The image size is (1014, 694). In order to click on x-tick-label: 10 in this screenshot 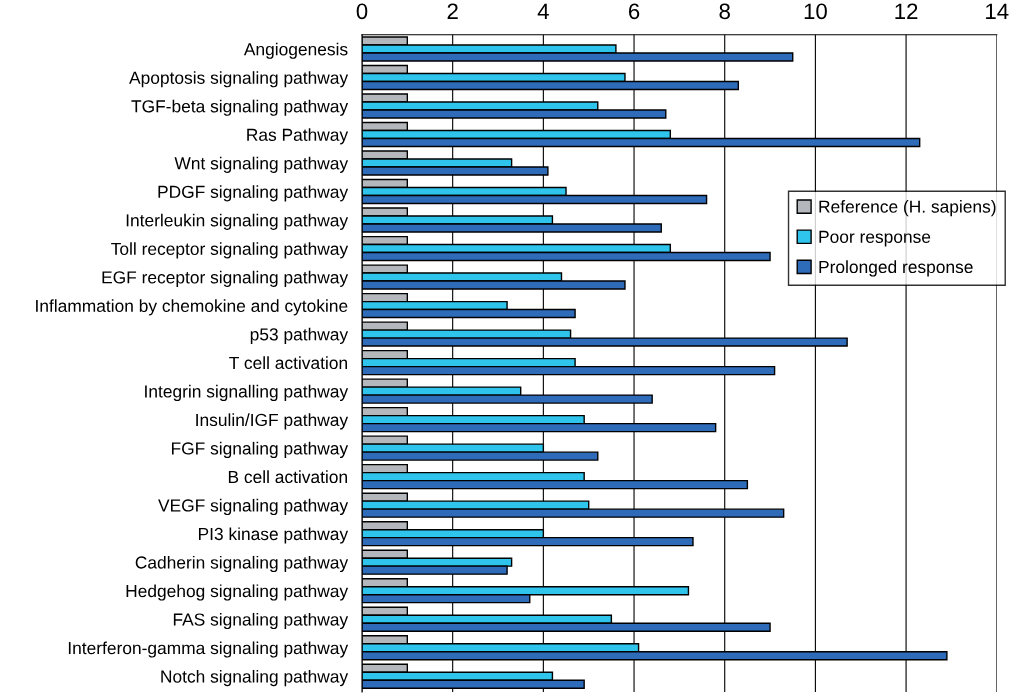, I will do `click(815, 11)`.